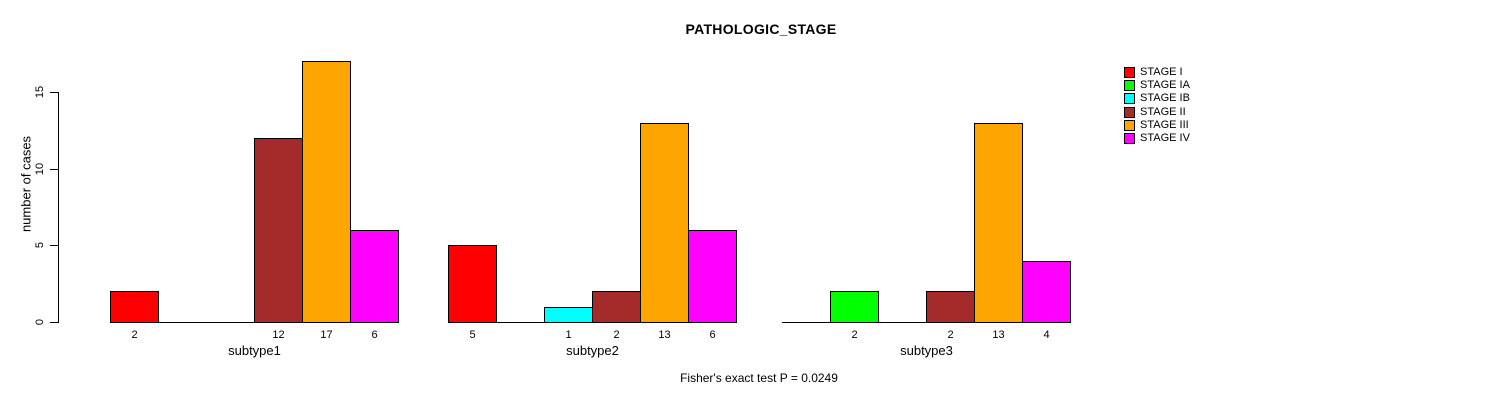 This screenshot has width=1490, height=400. What do you see at coordinates (472, 284) in the screenshot?
I see `bar-subtype2-stage-i` at bounding box center [472, 284].